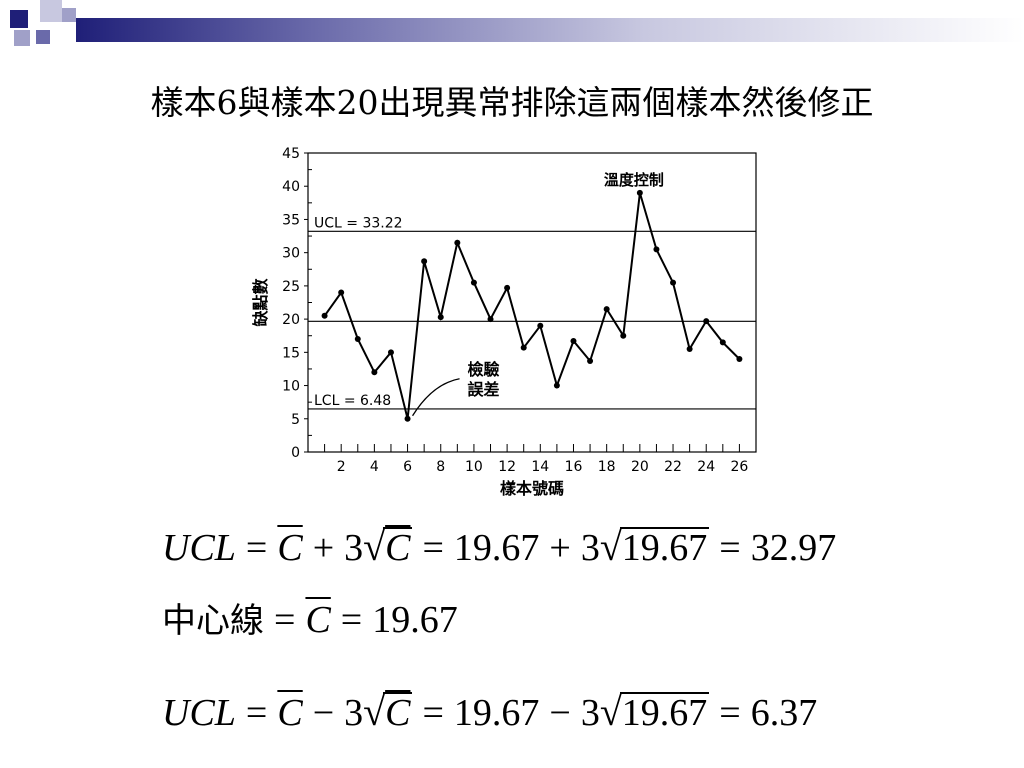  I want to click on center-line-equation: 中心線 = C = 19.67, so click(310, 620).